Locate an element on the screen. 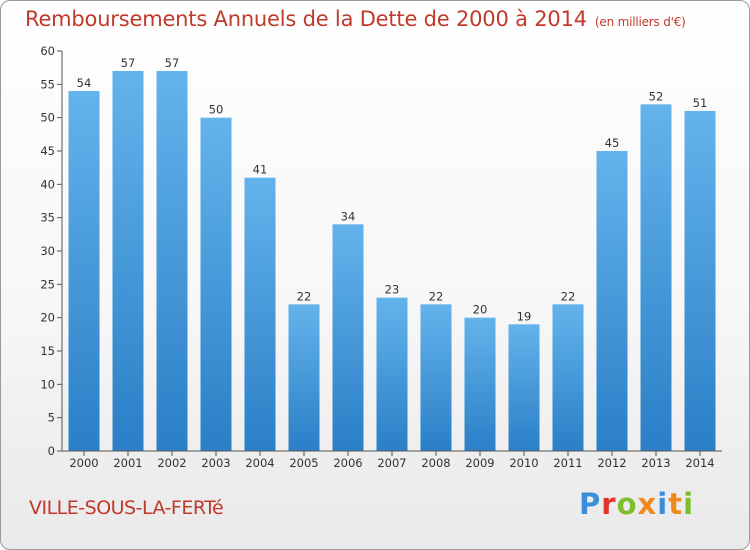 This screenshot has height=550, width=750. y-tick-label: 5 is located at coordinates (51, 418).